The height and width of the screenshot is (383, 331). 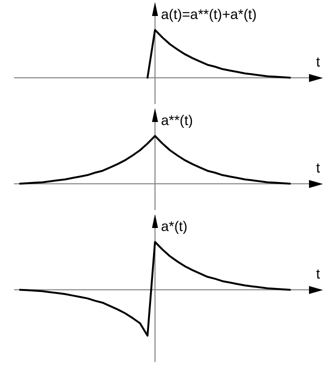 I want to click on y-axis-title: a(t)=a**(t)+a*(t), so click(x=209, y=14).